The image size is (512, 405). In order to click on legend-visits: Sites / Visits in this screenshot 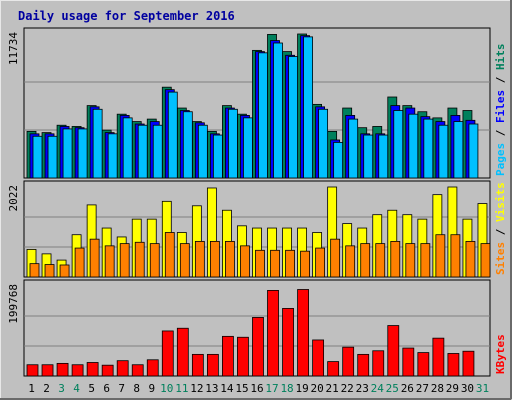, I will do `click(500, 228)`.